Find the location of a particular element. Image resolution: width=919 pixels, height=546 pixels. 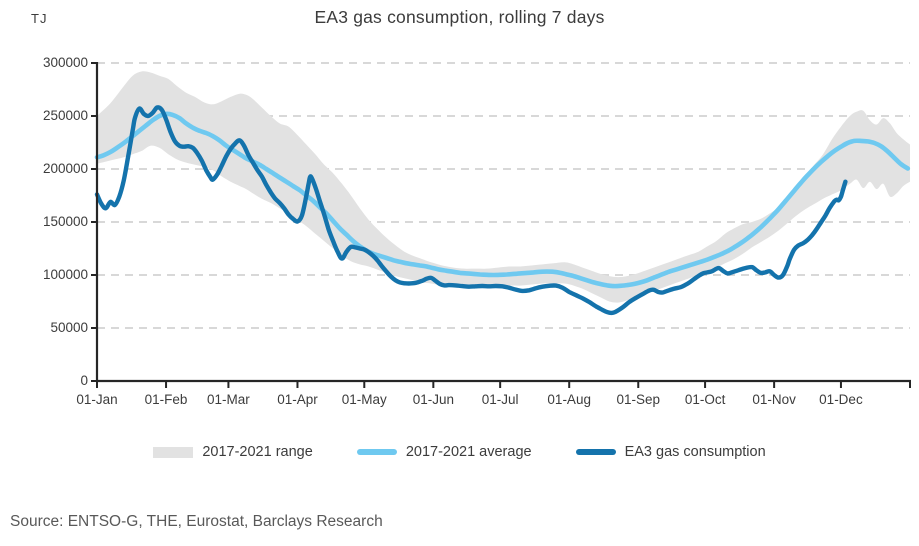

y-tick-label: 0 is located at coordinates (84, 380).